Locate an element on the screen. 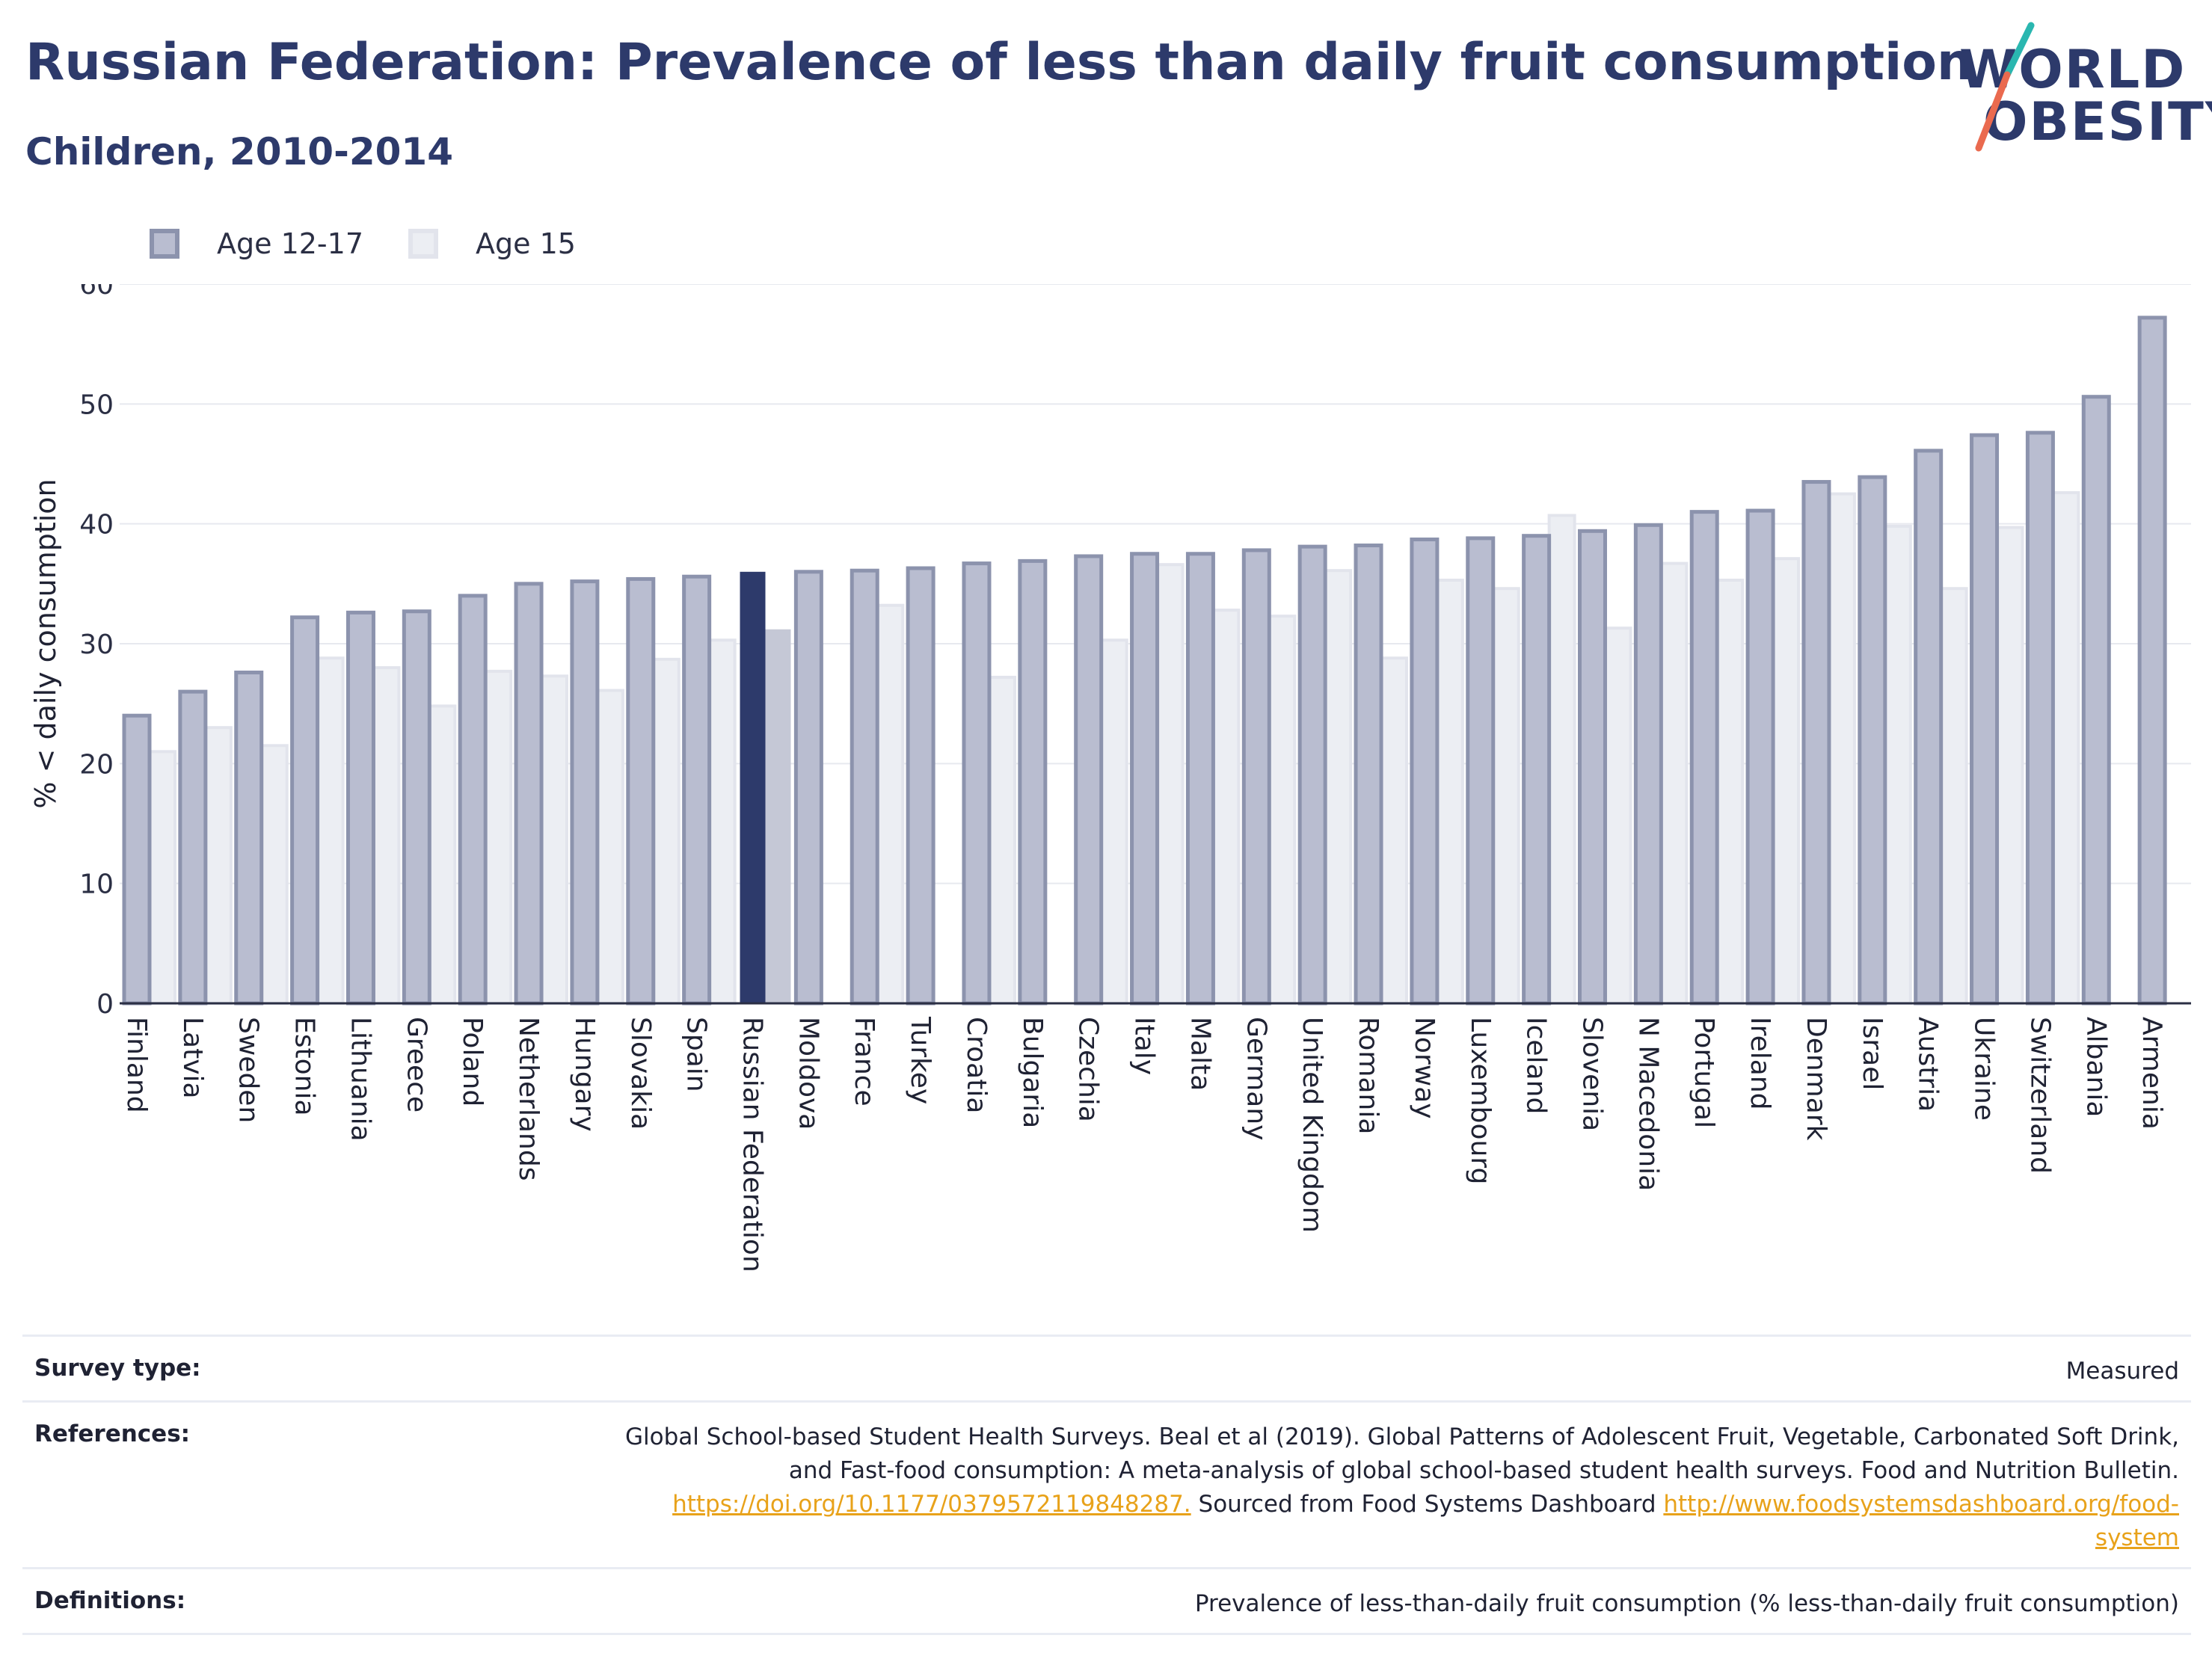  x-tick-label: Austria is located at coordinates (1928, 1064).